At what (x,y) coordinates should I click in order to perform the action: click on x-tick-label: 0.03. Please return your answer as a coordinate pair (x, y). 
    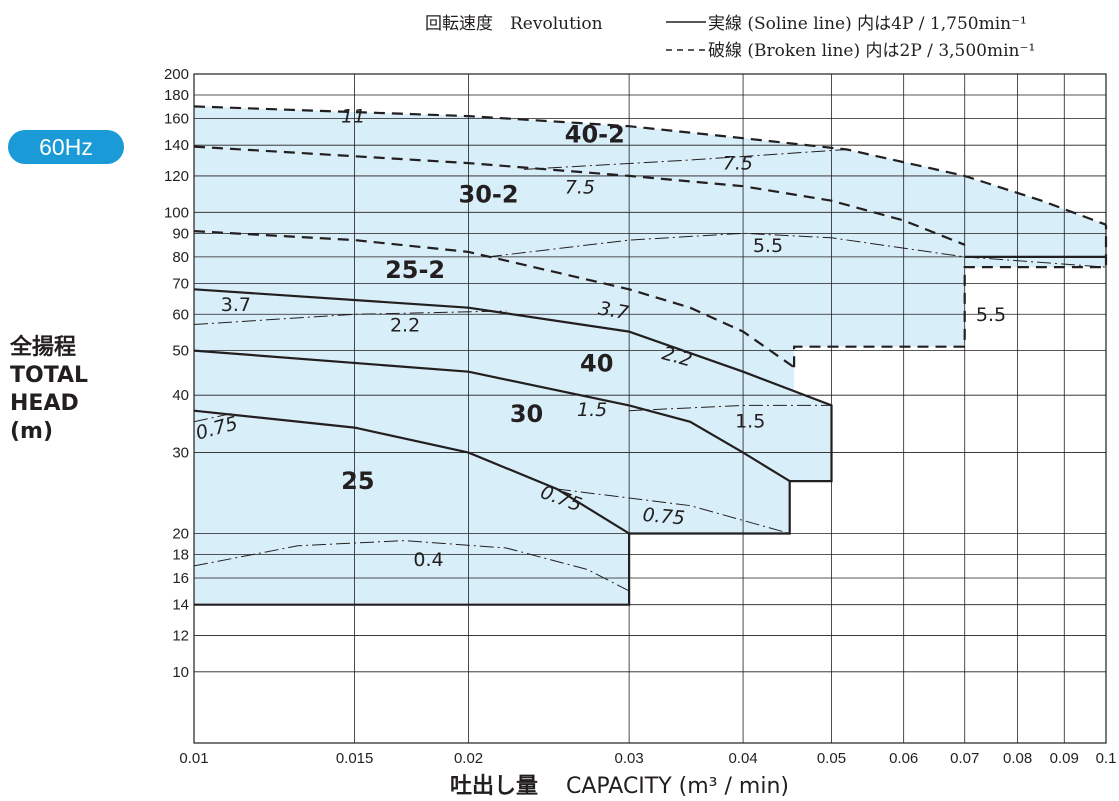
    Looking at the image, I should click on (629, 758).